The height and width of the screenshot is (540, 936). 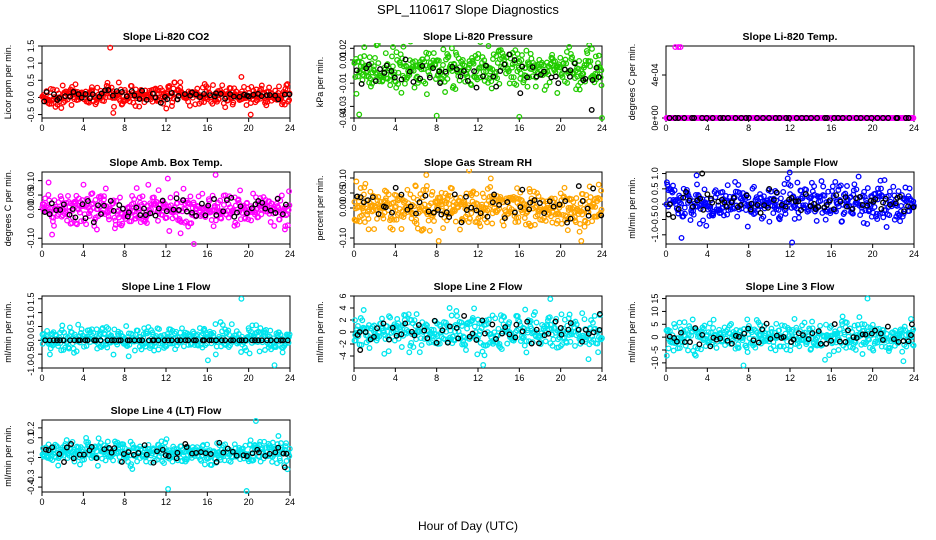 What do you see at coordinates (31, 195) in the screenshot?
I see `y-tick-label: 0.05` at bounding box center [31, 195].